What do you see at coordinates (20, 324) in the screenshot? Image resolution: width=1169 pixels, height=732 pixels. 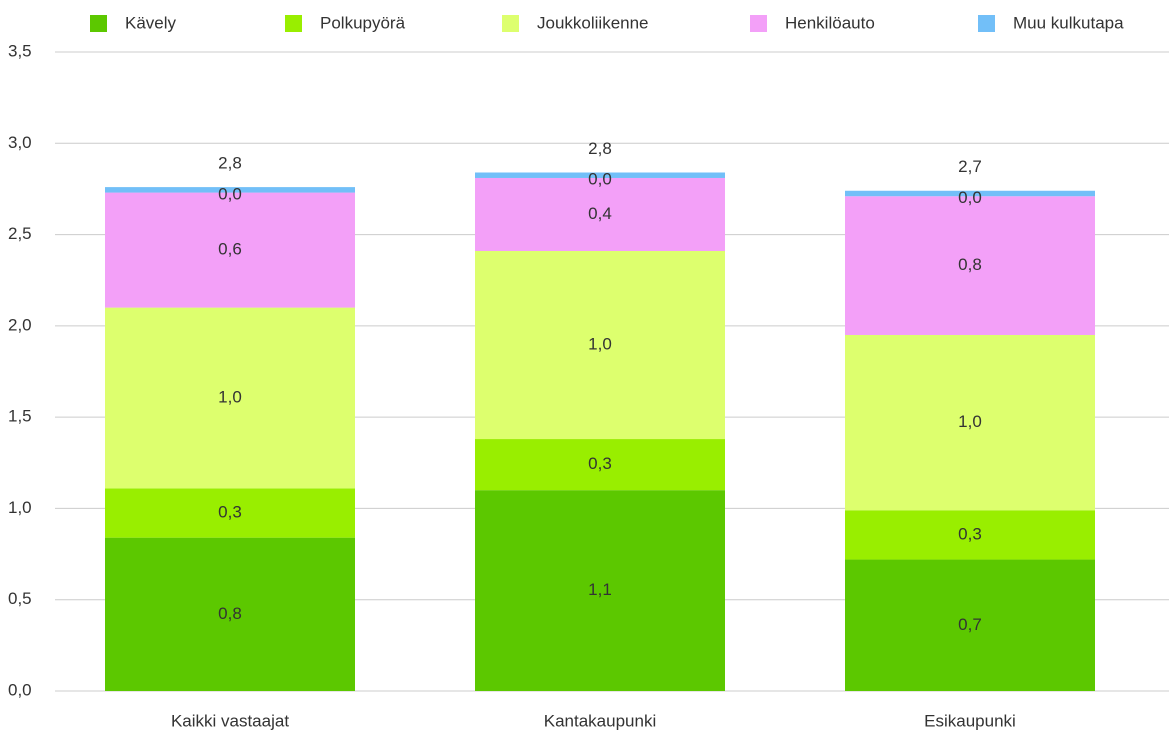 I see `y-tick-label: 2,0` at bounding box center [20, 324].